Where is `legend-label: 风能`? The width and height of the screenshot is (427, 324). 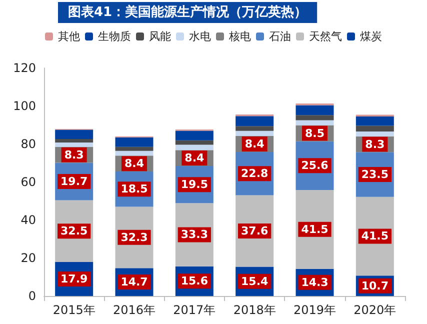 legend-label: 风能 is located at coordinates (160, 36).